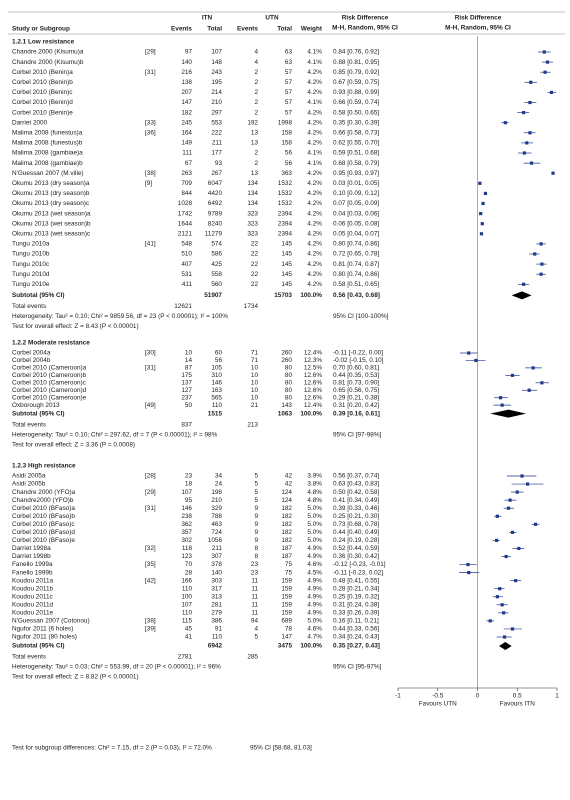  Describe the element at coordinates (285, 203) in the screenshot. I see `utn-total: 1532` at that location.